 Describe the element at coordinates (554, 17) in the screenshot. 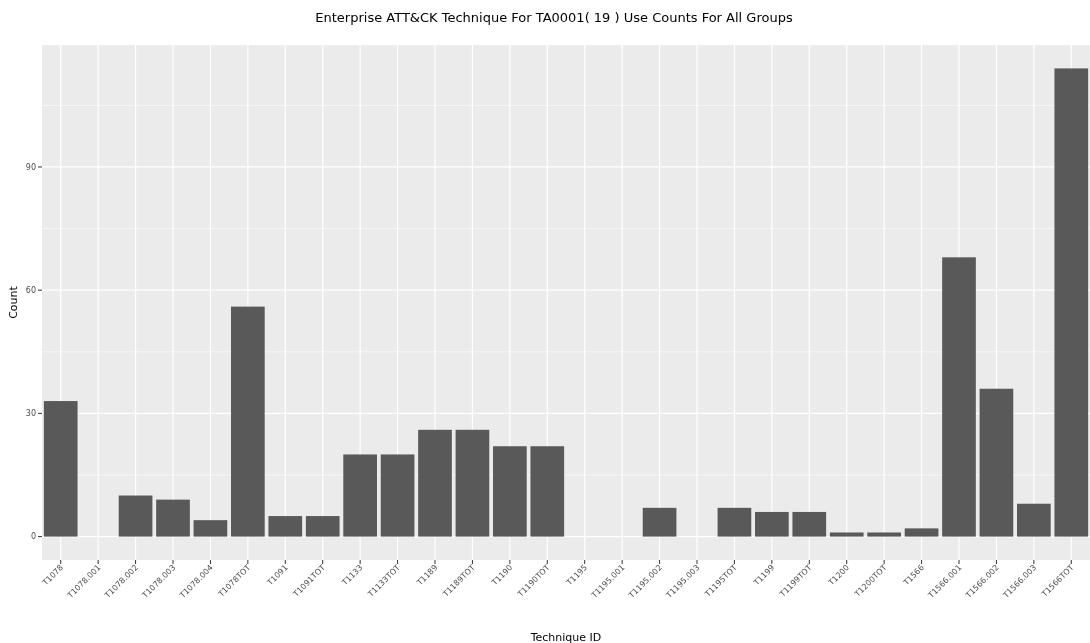

I see `chart-title: Enterprise ATT&CK Technique For TA0001( 19 ) Use Counts For All Groups` at that location.